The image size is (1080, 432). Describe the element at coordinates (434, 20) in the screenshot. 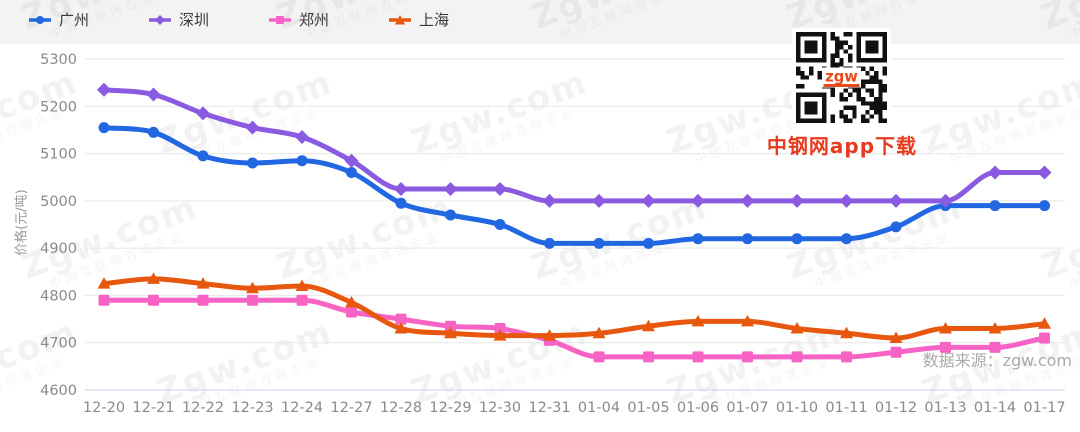

I see `legend-label: 上海` at that location.